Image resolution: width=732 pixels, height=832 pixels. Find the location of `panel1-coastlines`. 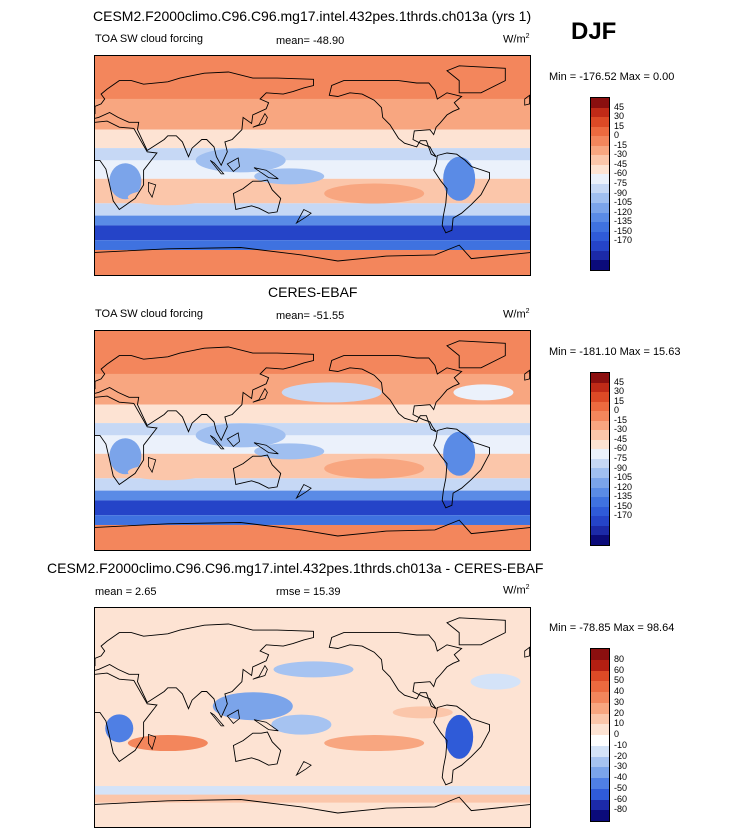

panel1-coastlines is located at coordinates (312, 163).